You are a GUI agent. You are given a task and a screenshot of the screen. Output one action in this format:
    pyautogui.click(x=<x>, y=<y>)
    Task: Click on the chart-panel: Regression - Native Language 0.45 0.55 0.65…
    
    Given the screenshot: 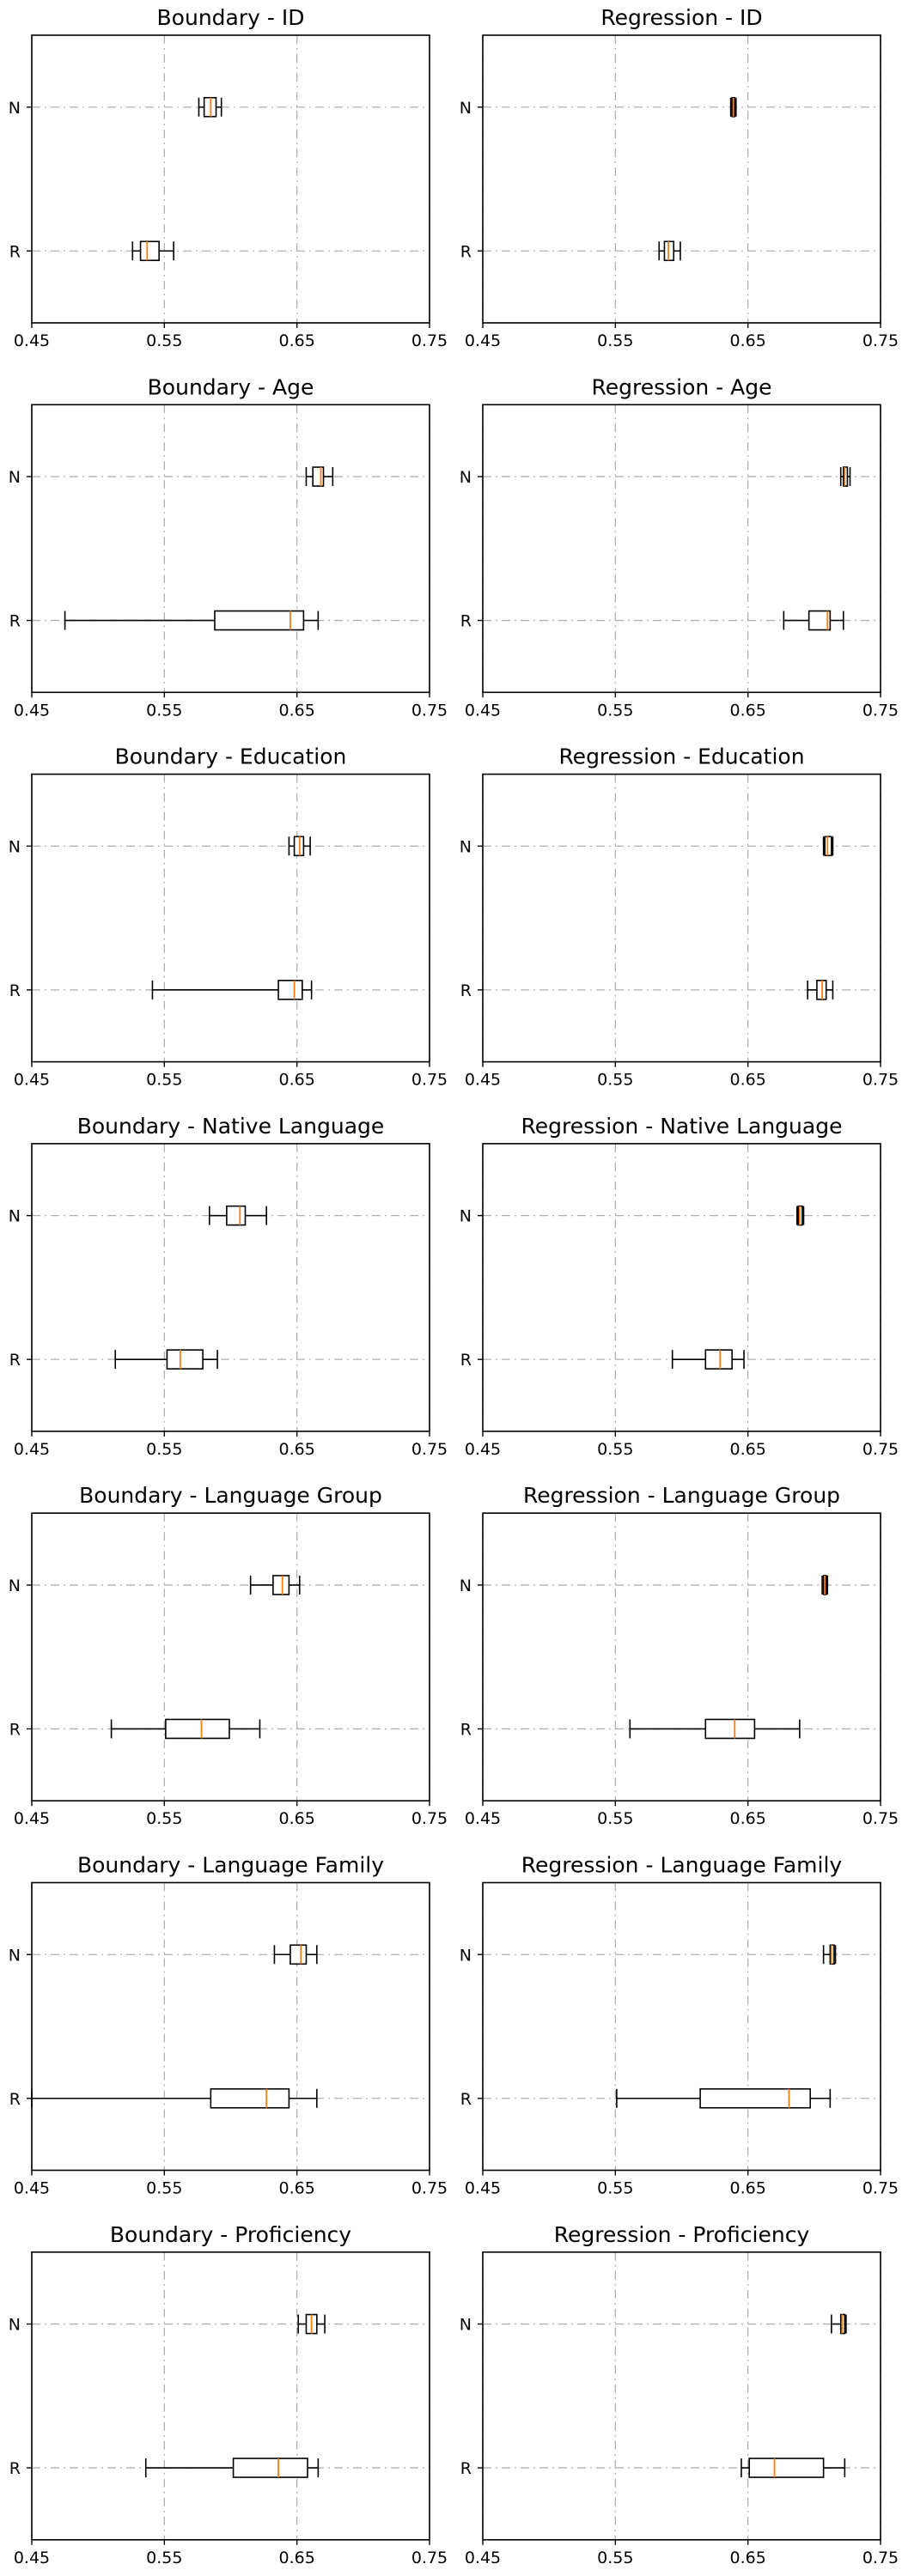 What is the action you would take?
    pyautogui.click(x=679, y=1287)
    